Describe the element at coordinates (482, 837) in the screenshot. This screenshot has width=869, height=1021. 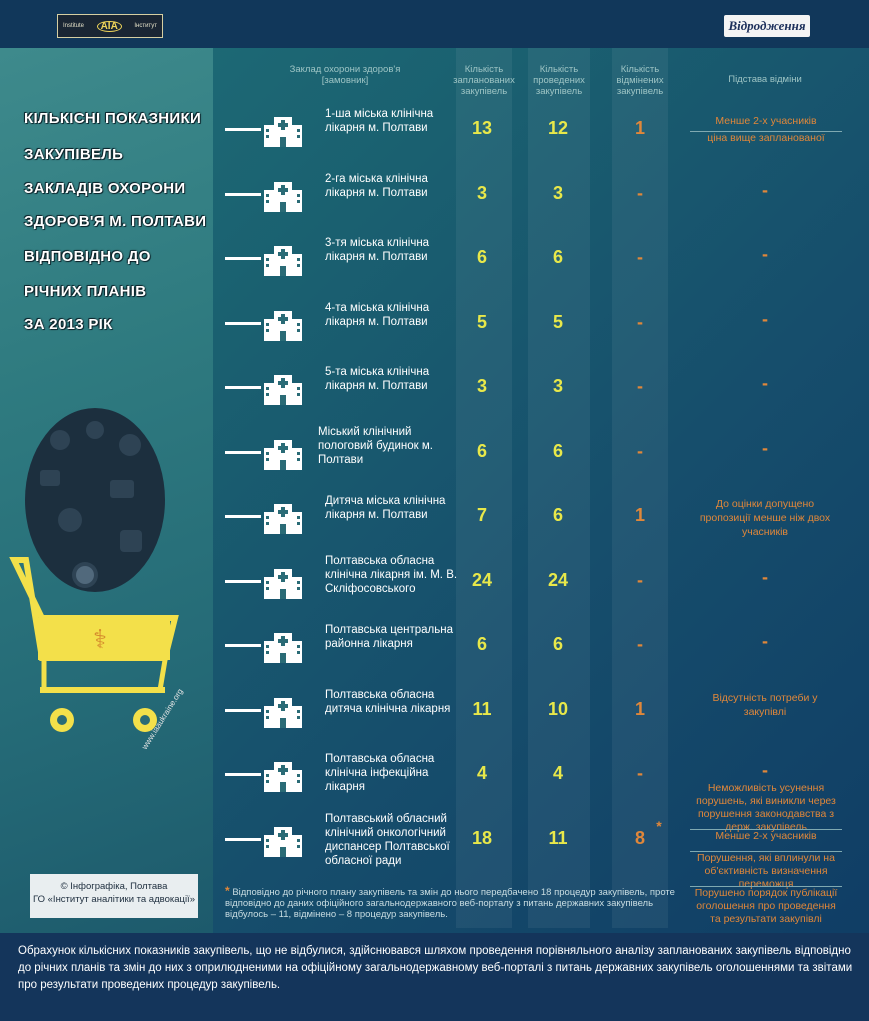
I see `planned-count: 18` at that location.